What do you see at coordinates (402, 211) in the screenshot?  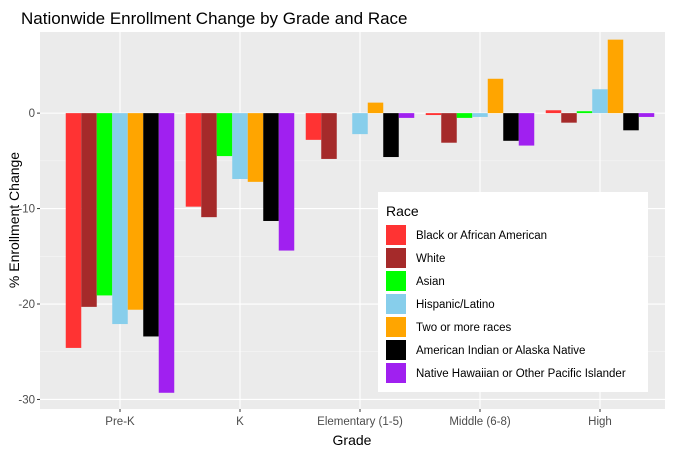 I see `legend-title: Race` at bounding box center [402, 211].